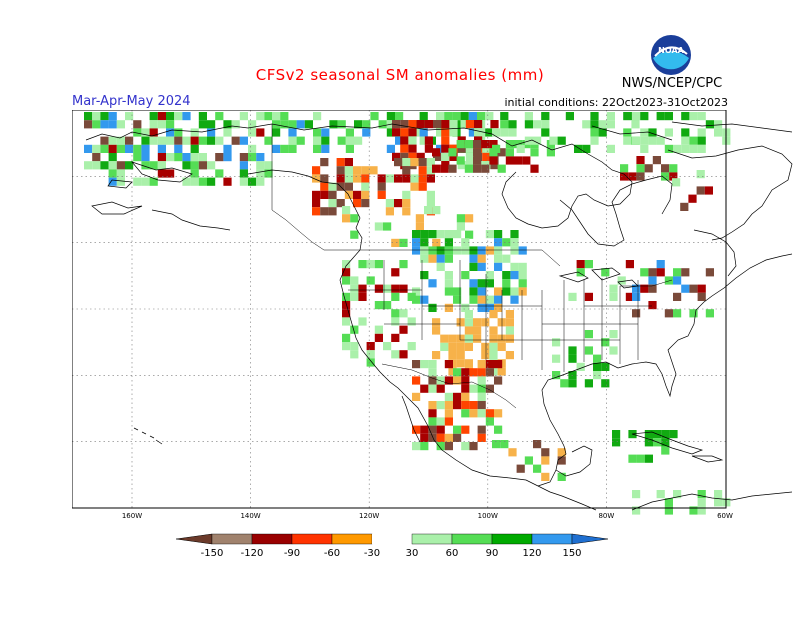 Image resolution: width=800 pixels, height=618 pixels. Describe the element at coordinates (616, 102) in the screenshot. I see `initial-conditions: initial conditions: 22Oct2023-31Oct2023` at that location.